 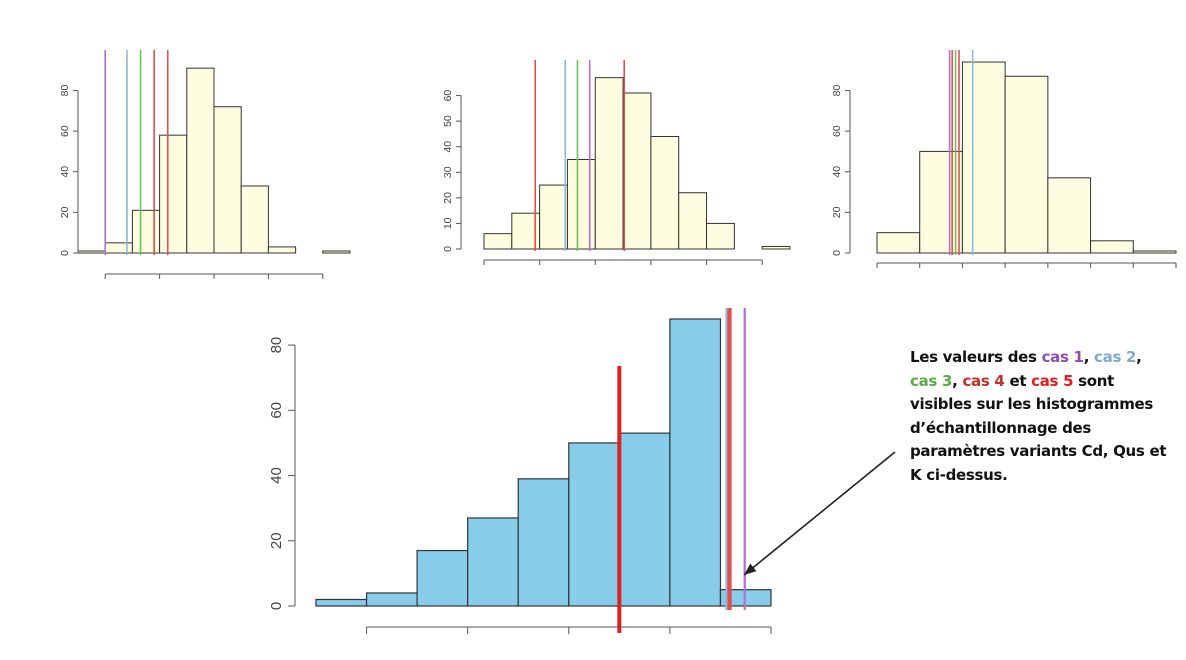 What do you see at coordinates (976, 357) in the screenshot?
I see `annotation-part: Les valeurs des` at bounding box center [976, 357].